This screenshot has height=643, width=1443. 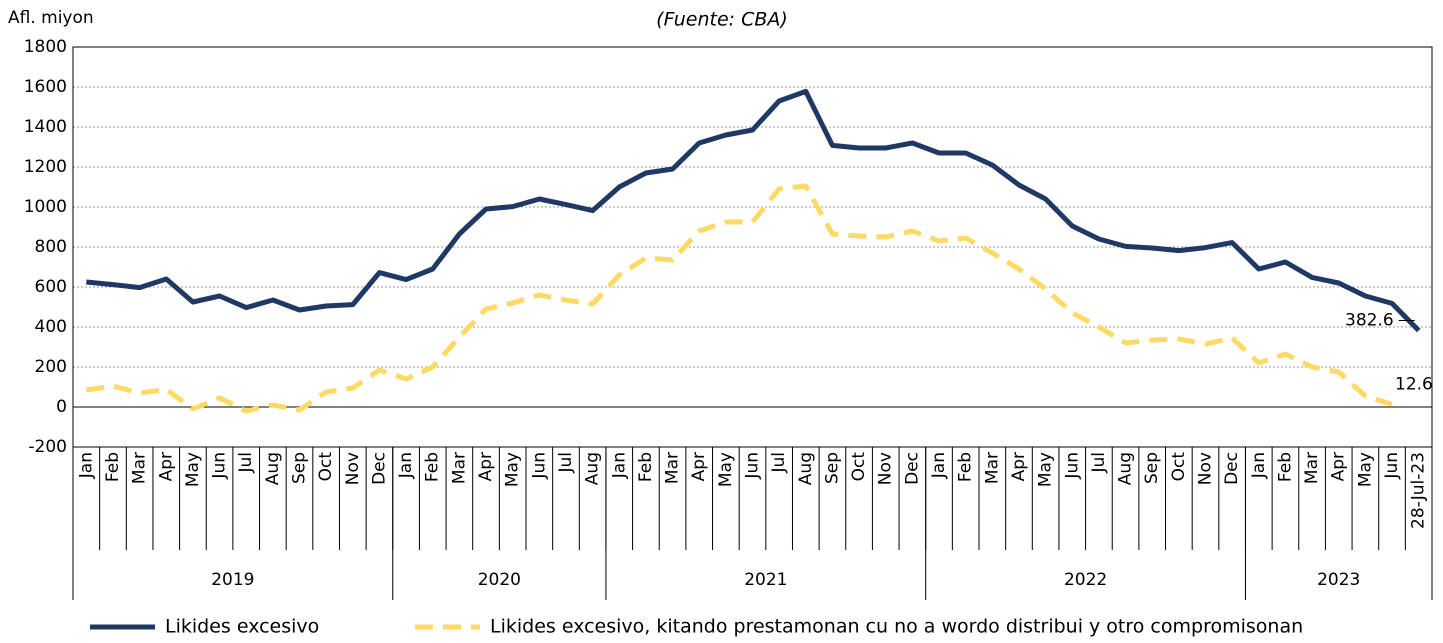 I want to click on y-tick-label: 1800, so click(x=45, y=47).